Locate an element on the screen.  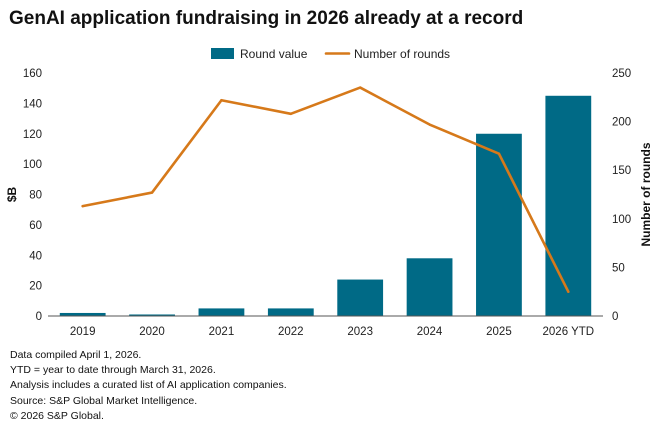
x-tick-label: 2024 is located at coordinates (430, 332).